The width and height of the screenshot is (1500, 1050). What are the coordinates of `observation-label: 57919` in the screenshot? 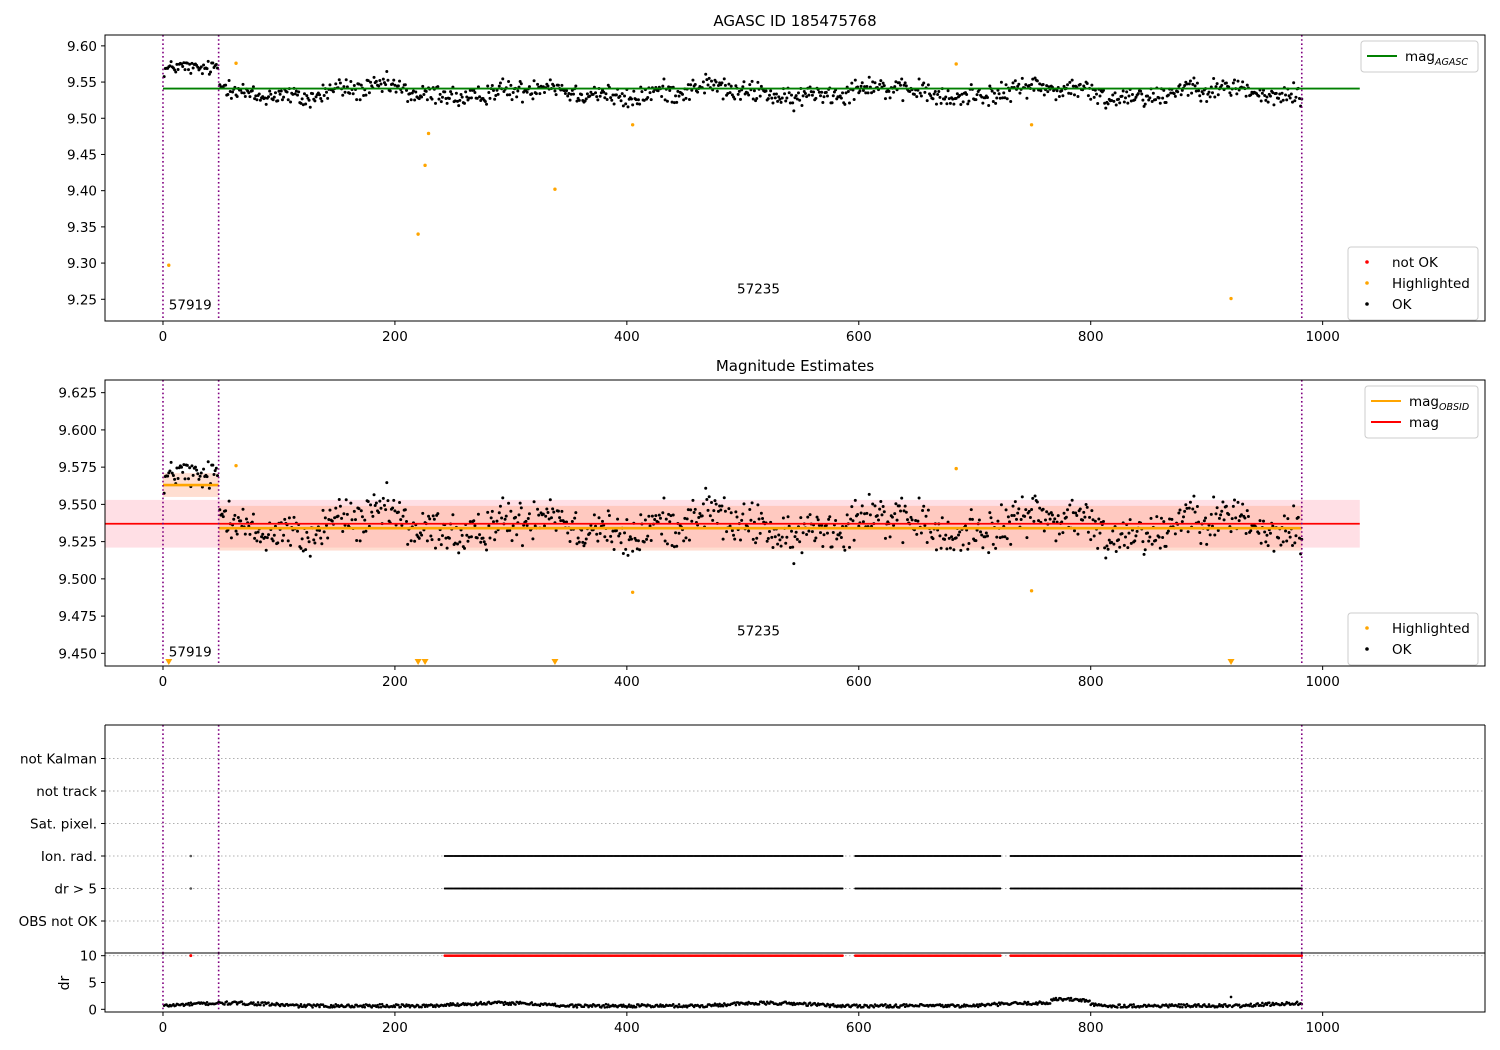 It's located at (190, 305).